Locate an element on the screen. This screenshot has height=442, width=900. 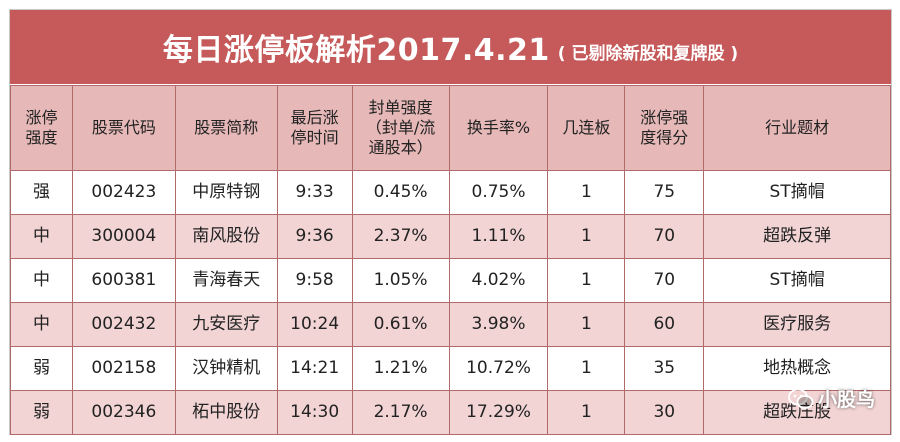
table-cell: 35 is located at coordinates (664, 368).